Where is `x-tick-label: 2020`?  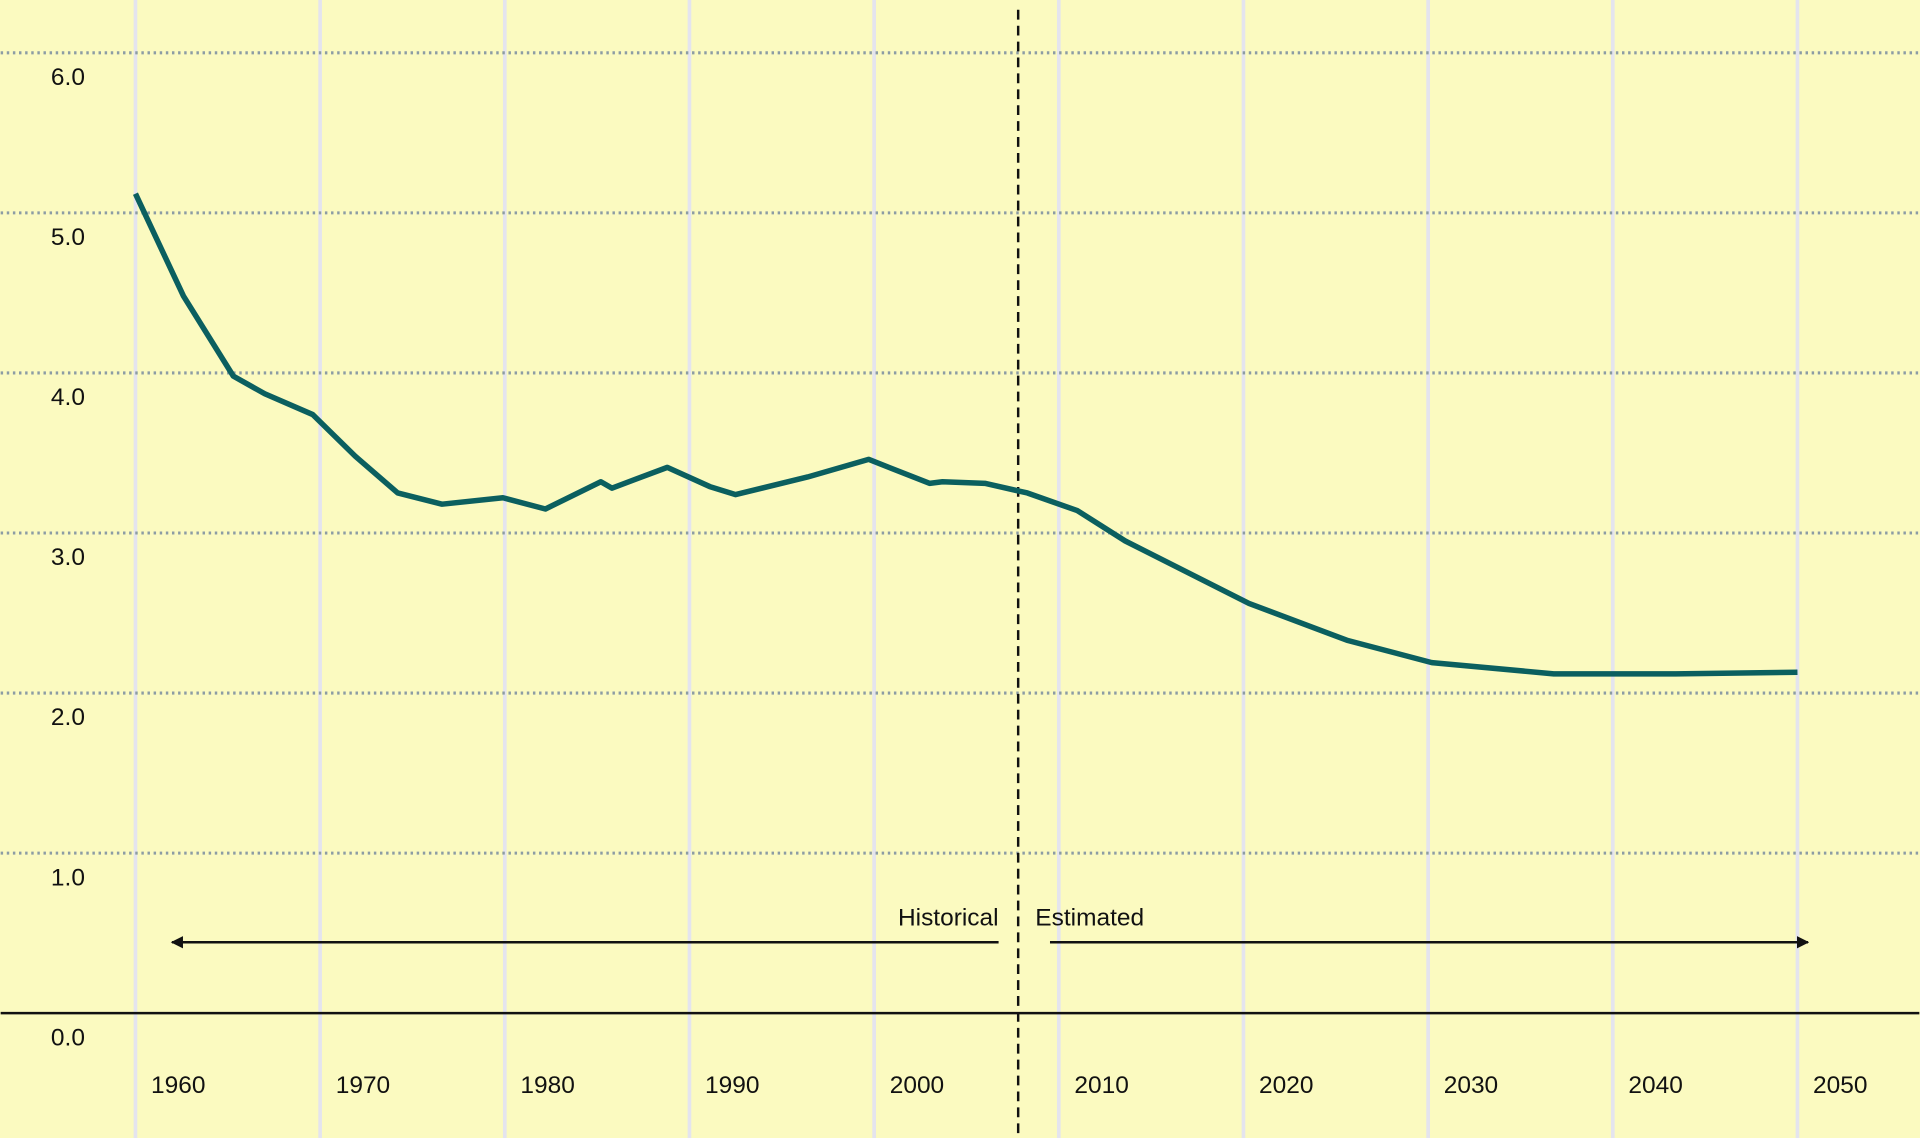
x-tick-label: 2020 is located at coordinates (1286, 1085).